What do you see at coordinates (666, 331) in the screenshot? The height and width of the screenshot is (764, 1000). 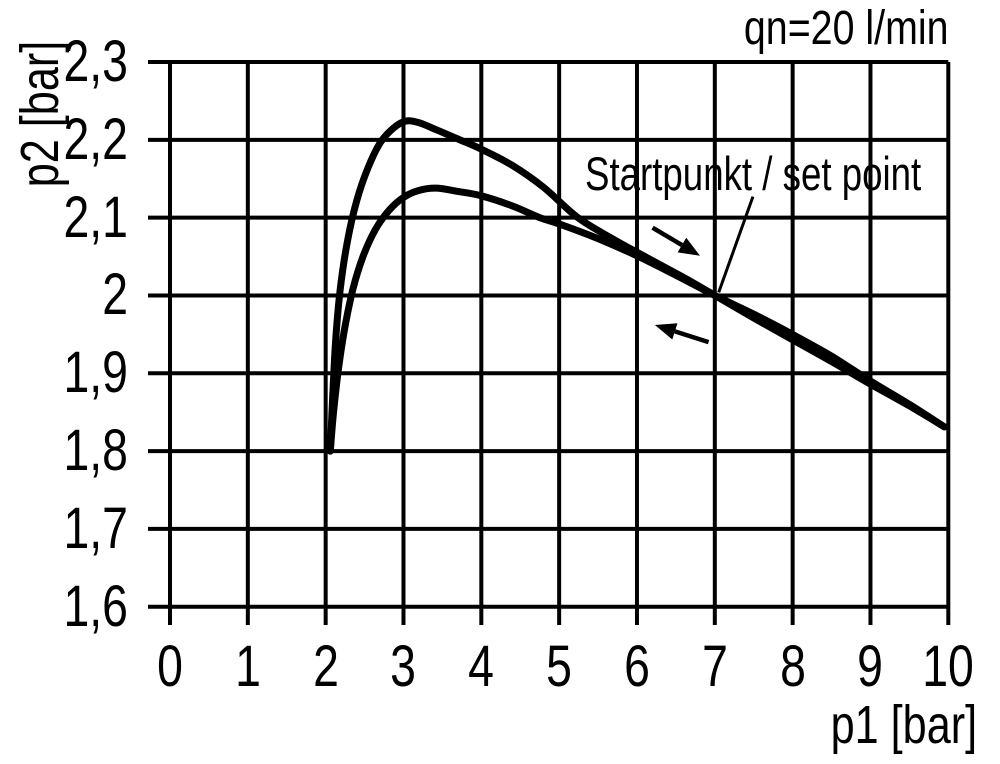 I see `flow-arrow-head-return` at bounding box center [666, 331].